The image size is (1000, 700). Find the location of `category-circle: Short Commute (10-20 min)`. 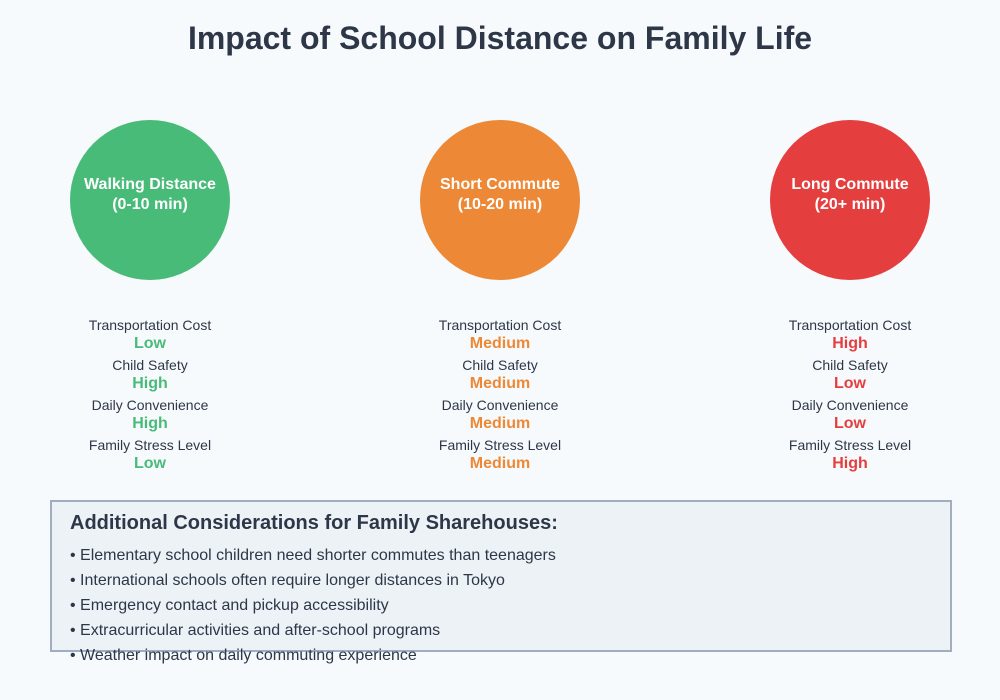

category-circle: Short Commute (10-20 min) is located at coordinates (500, 200).